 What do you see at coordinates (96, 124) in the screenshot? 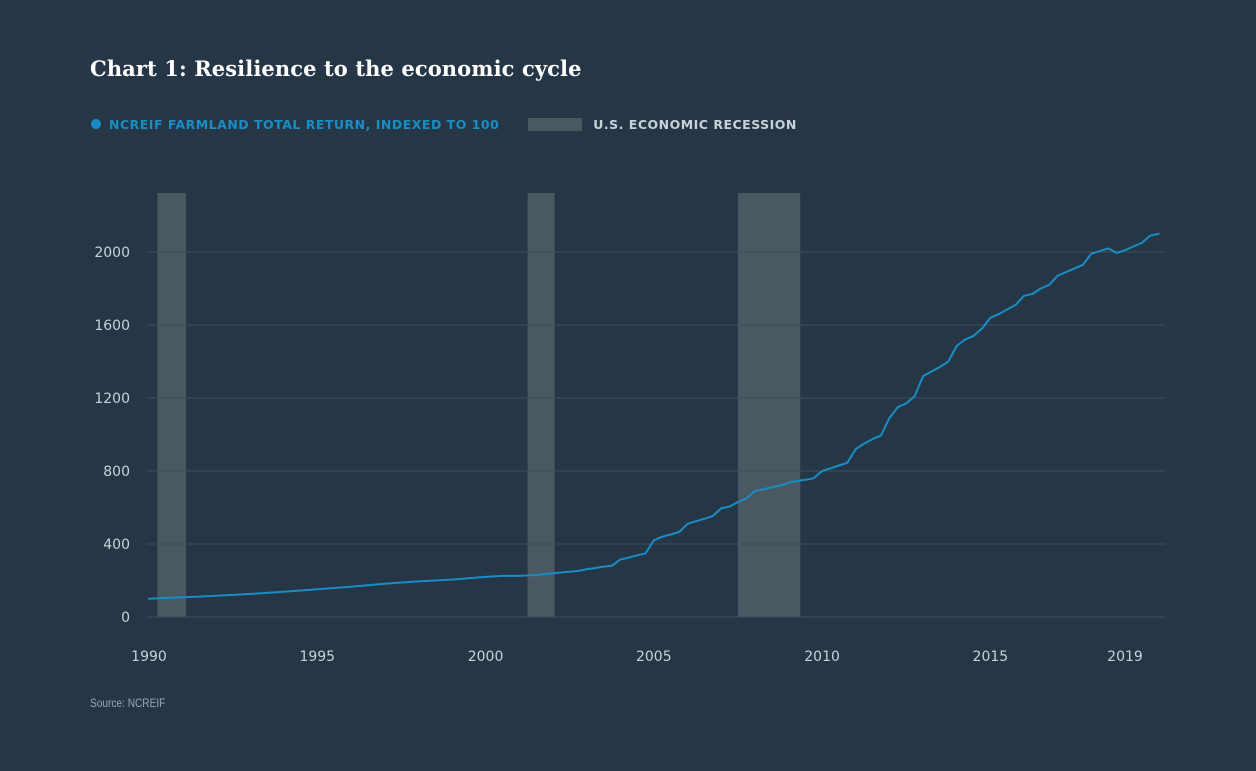
I see `legend-dot-icon` at bounding box center [96, 124].